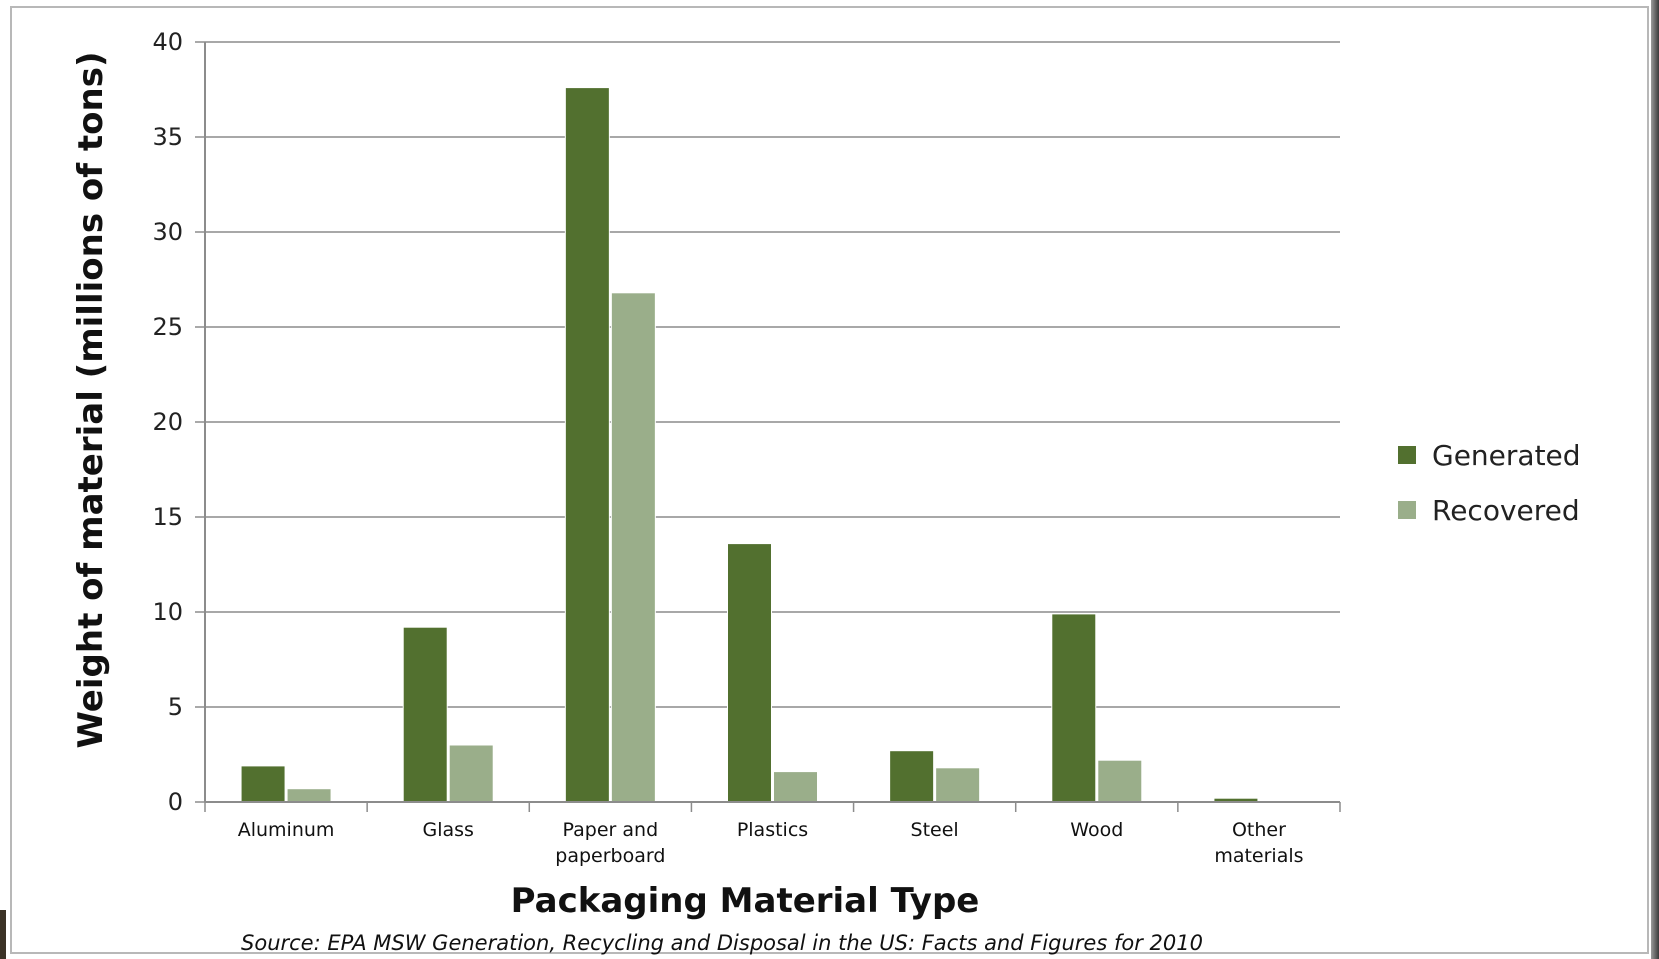 The height and width of the screenshot is (959, 1659). I want to click on x-tick-label: paperboard, so click(610, 856).